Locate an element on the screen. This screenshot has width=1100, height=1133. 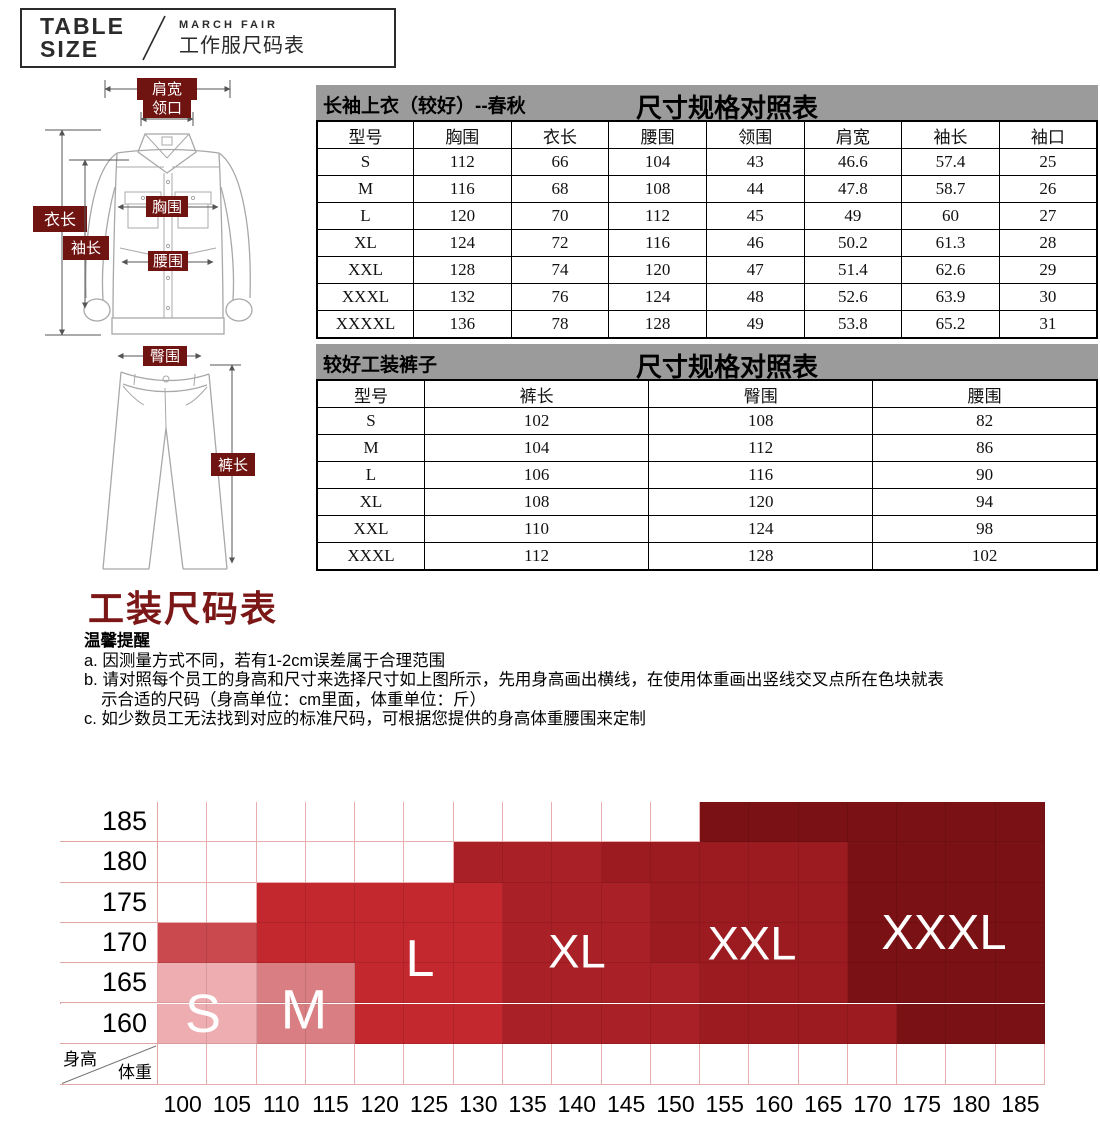
table-cell: 29 is located at coordinates (1048, 270).